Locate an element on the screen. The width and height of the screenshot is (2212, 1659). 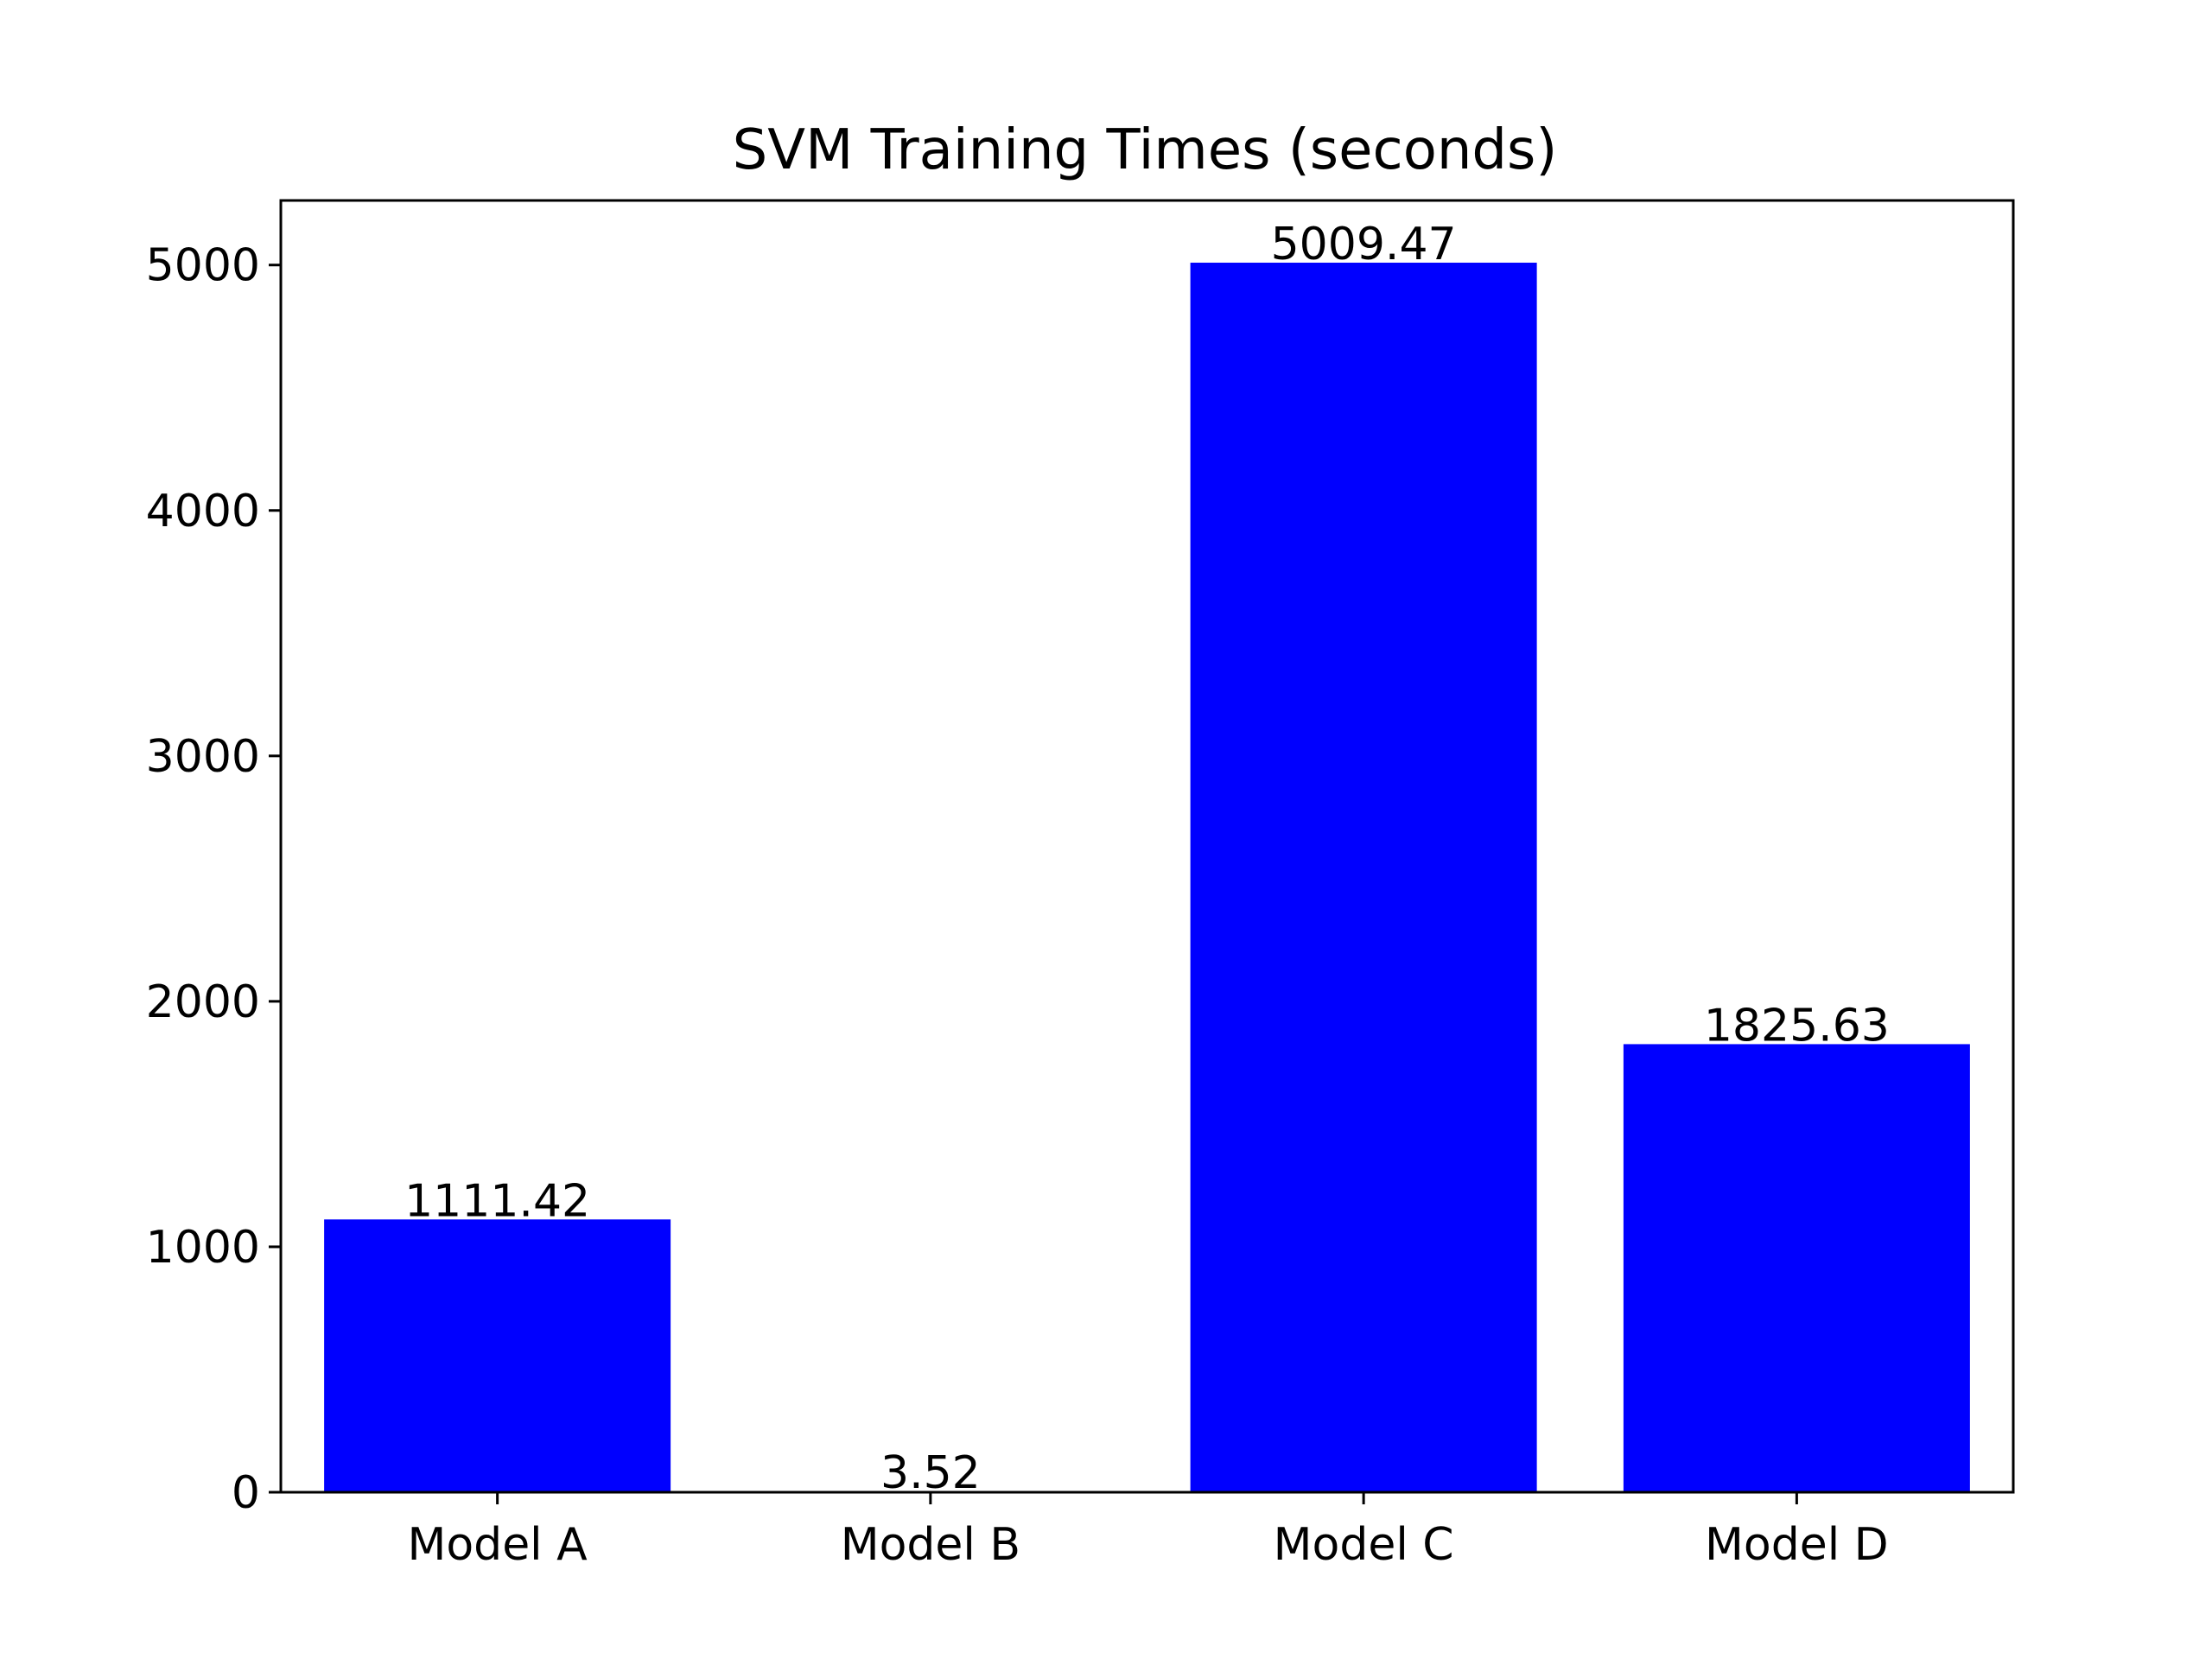
y-tick-label: 2000 is located at coordinates (203, 1002).